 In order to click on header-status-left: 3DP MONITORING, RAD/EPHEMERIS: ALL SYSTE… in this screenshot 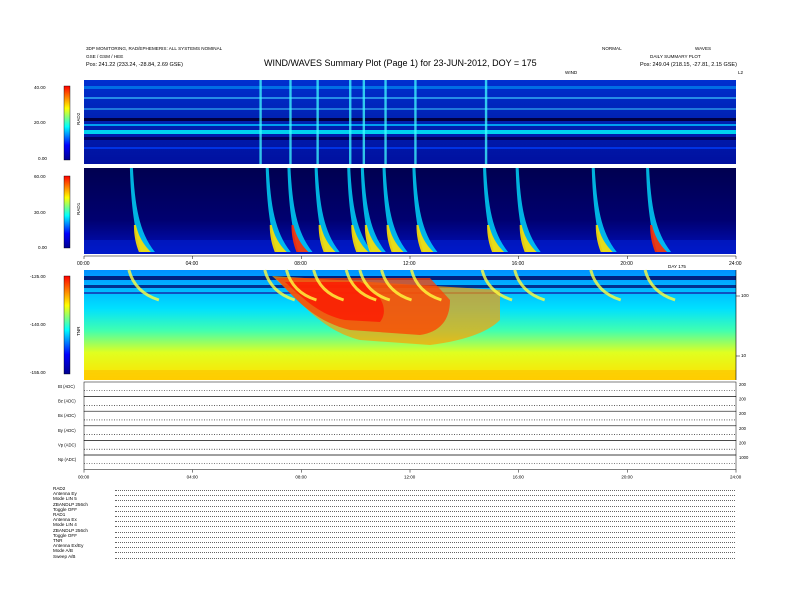, I will do `click(154, 48)`.